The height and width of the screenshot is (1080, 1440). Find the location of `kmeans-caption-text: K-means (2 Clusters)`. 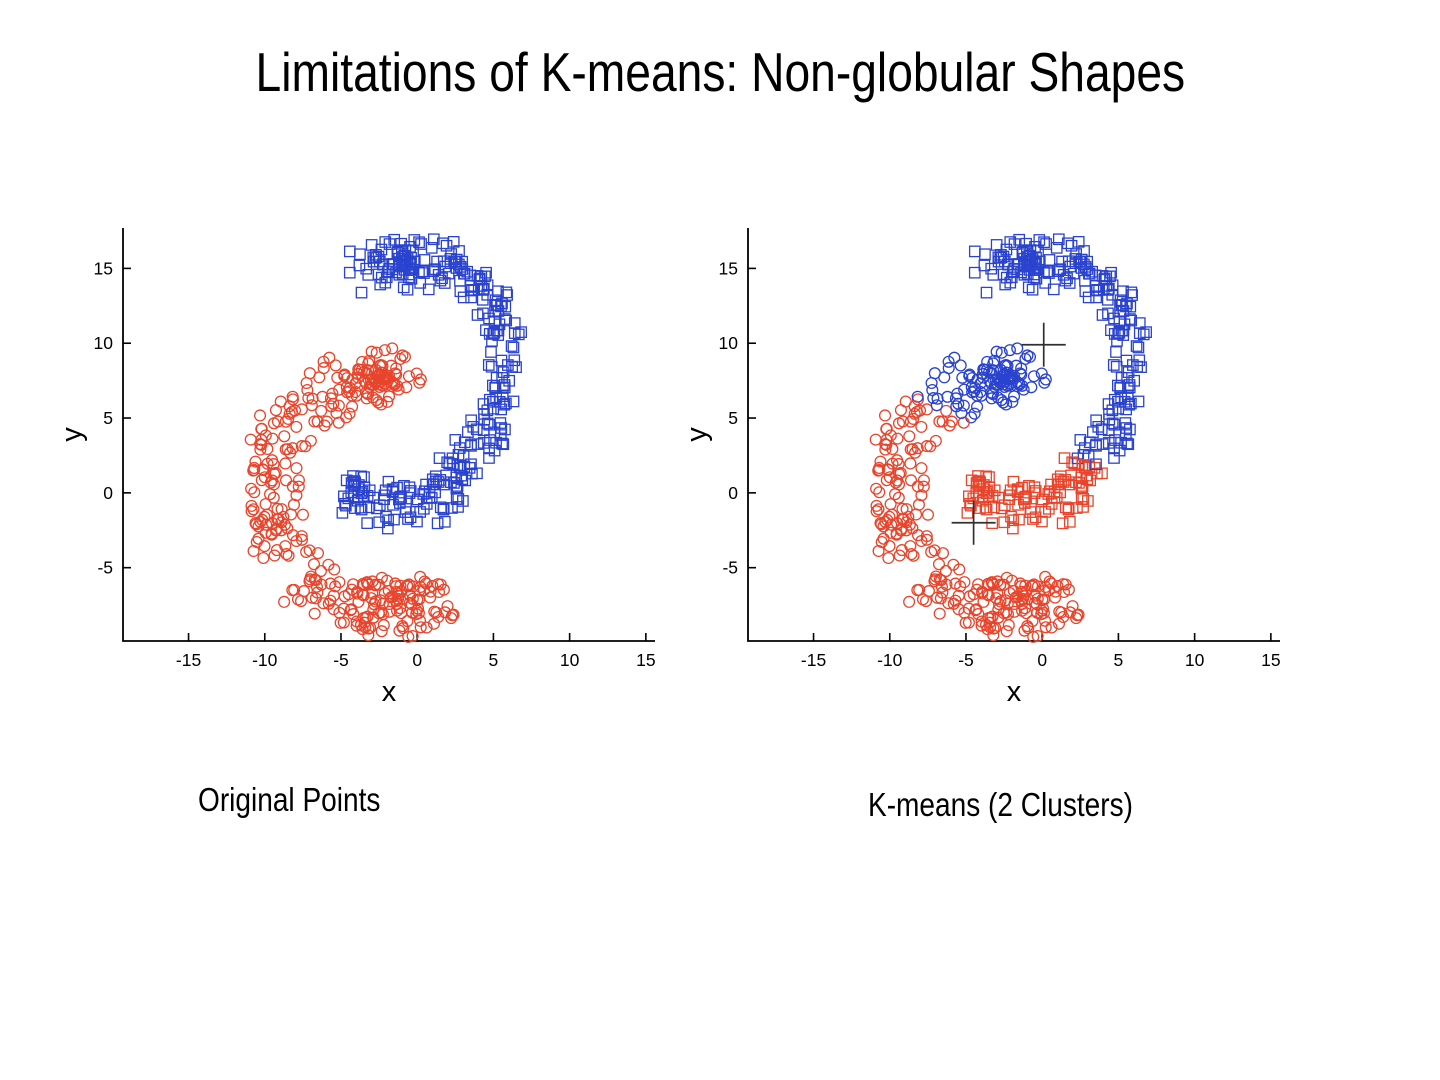

kmeans-caption-text: K-means (2 Clusters) is located at coordinates (1000, 804).